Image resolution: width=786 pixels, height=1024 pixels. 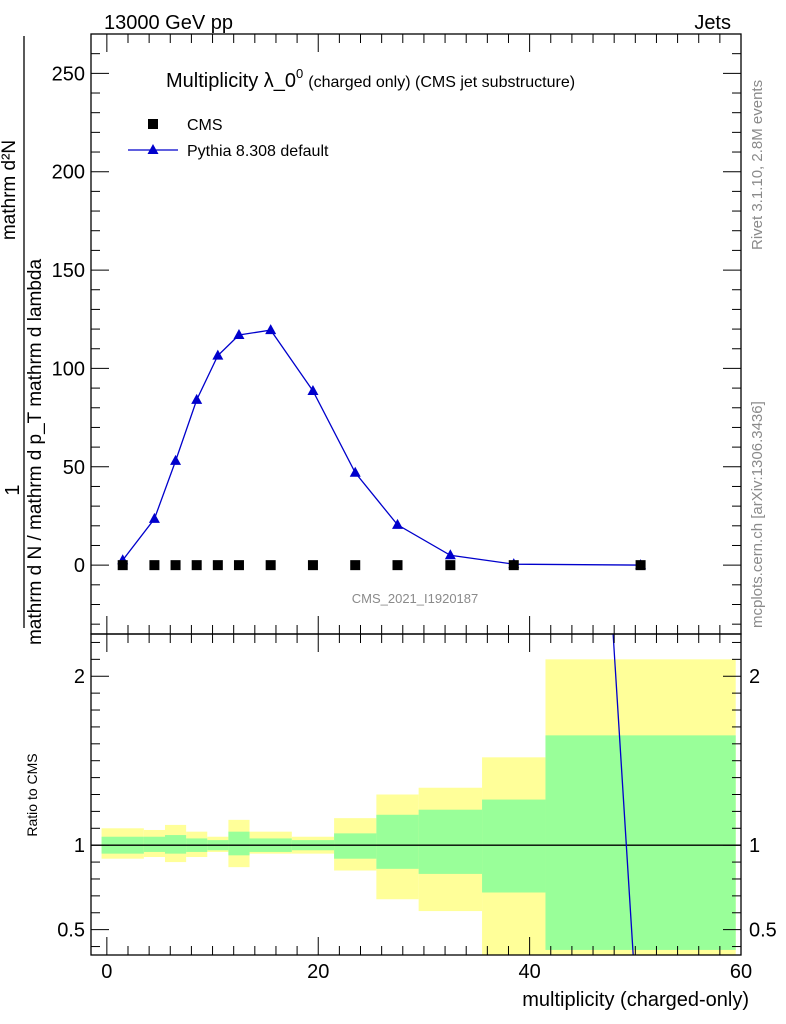 What do you see at coordinates (231, 81) in the screenshot?
I see `plot-title-main: Multiplicity λ_0` at bounding box center [231, 81].